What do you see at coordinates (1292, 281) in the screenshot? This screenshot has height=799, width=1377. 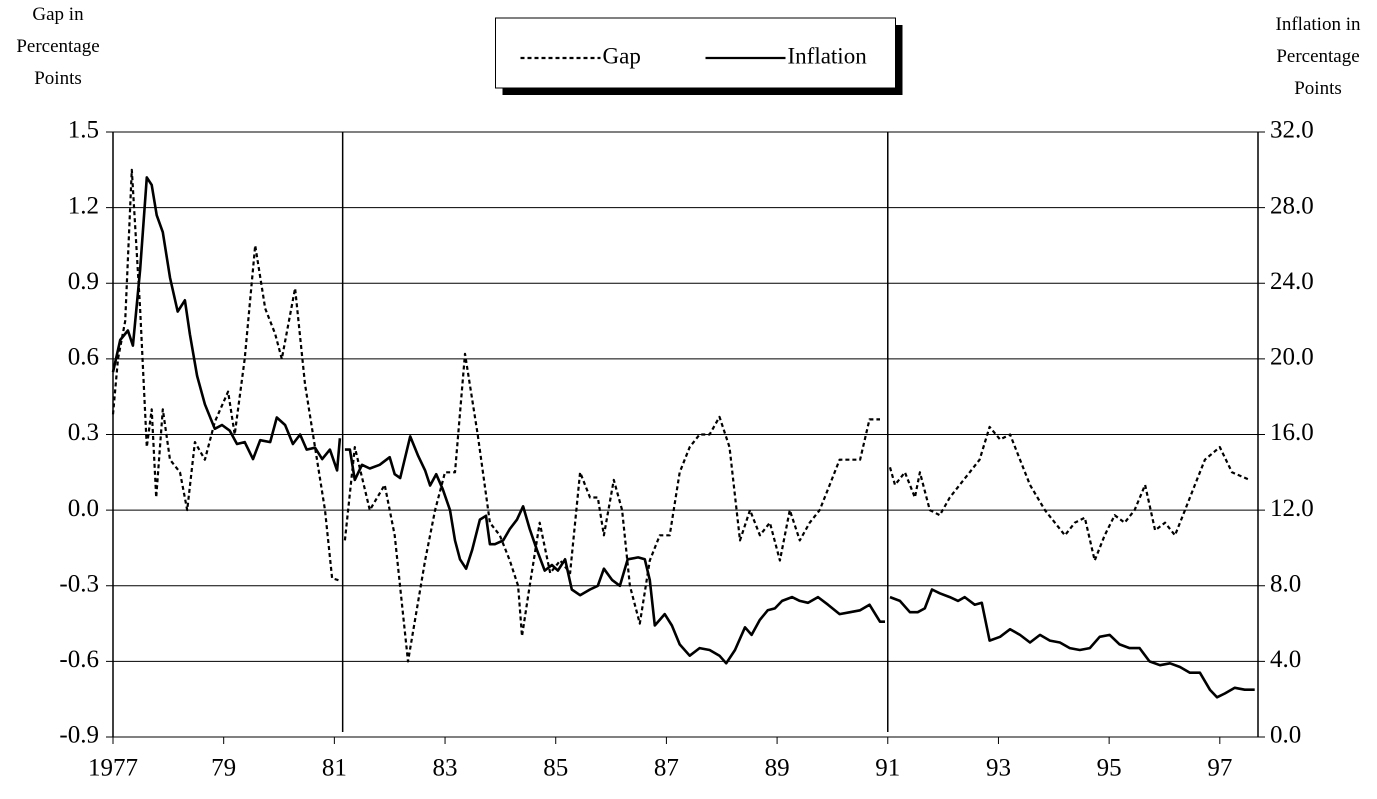 I see `y2-tick-label: 24.0` at bounding box center [1292, 281].